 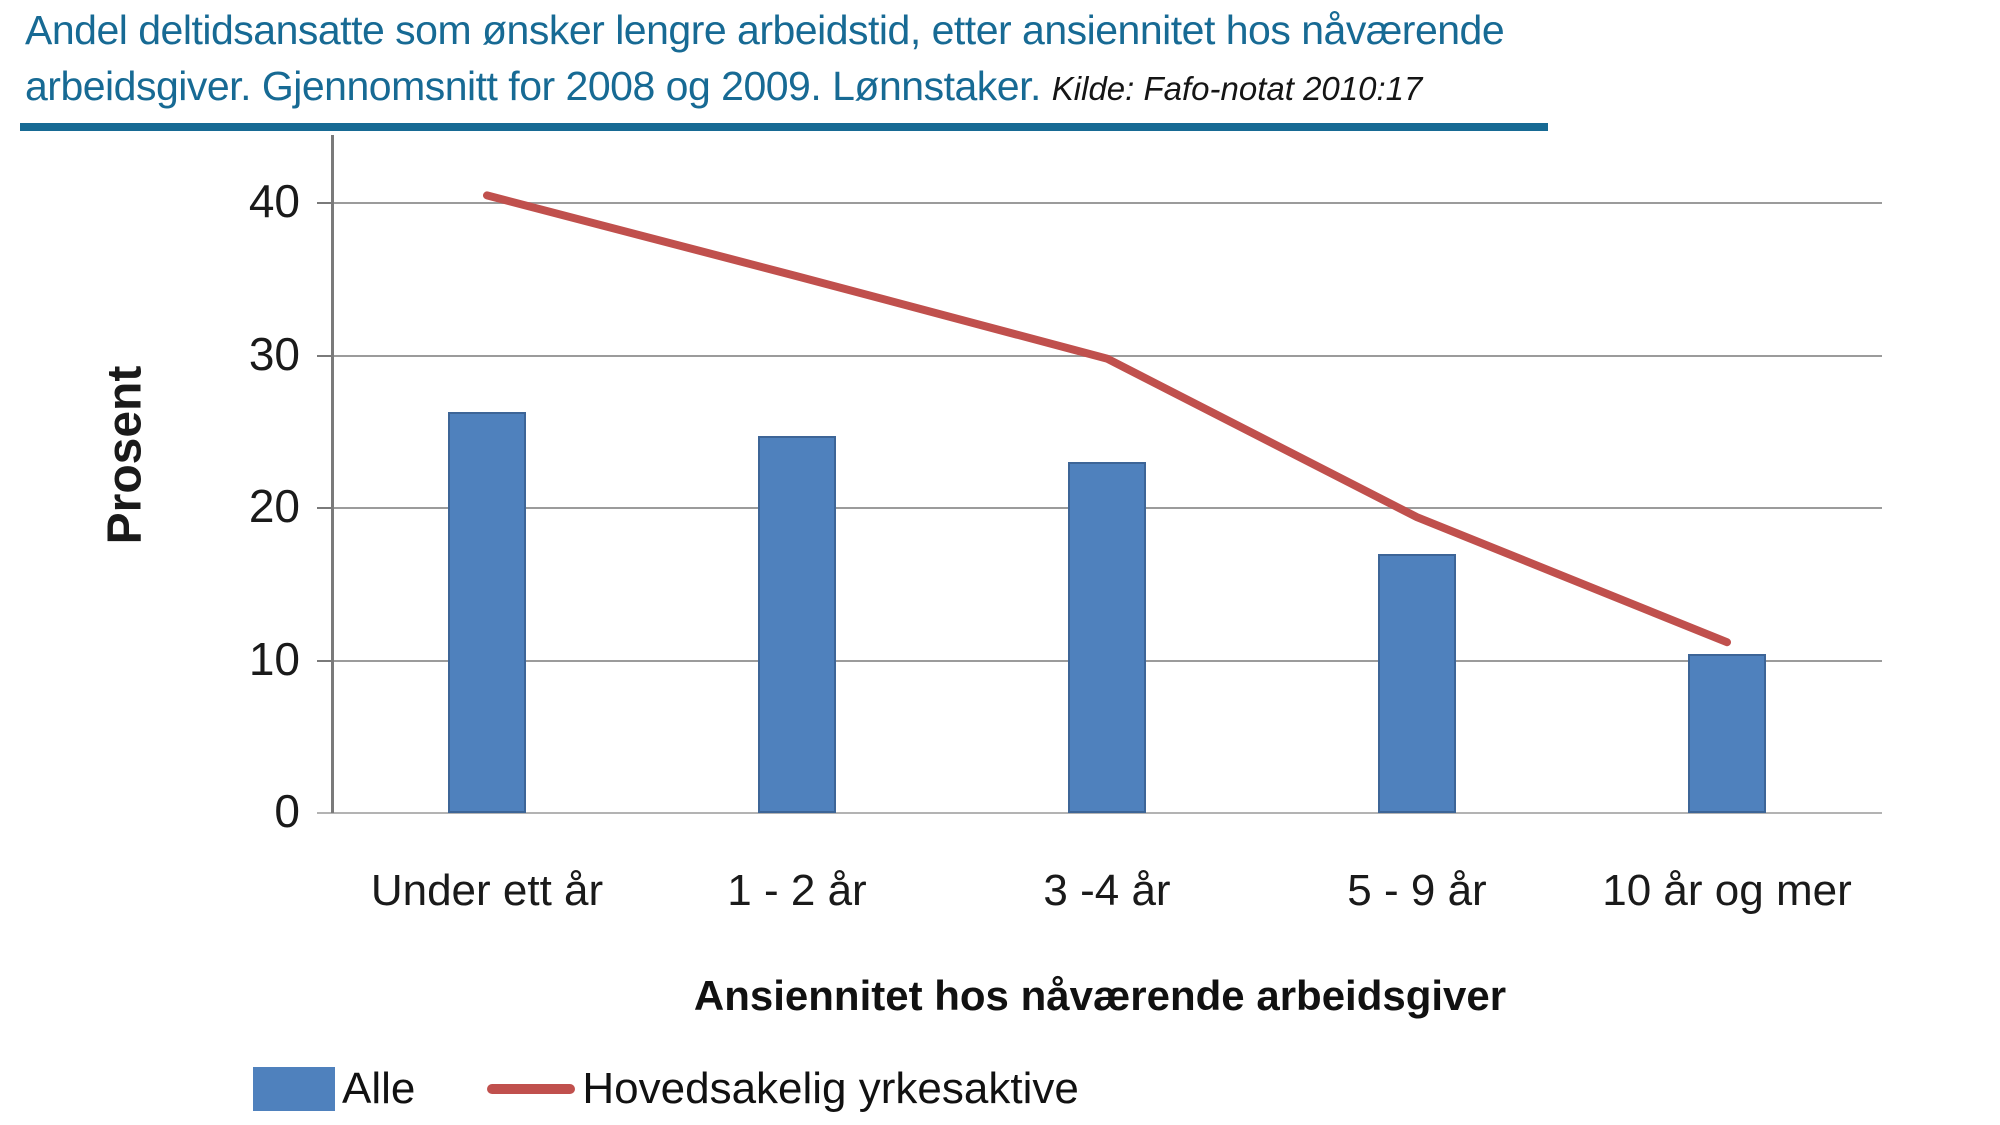 What do you see at coordinates (379, 1088) in the screenshot?
I see `legend-label: Alle` at bounding box center [379, 1088].